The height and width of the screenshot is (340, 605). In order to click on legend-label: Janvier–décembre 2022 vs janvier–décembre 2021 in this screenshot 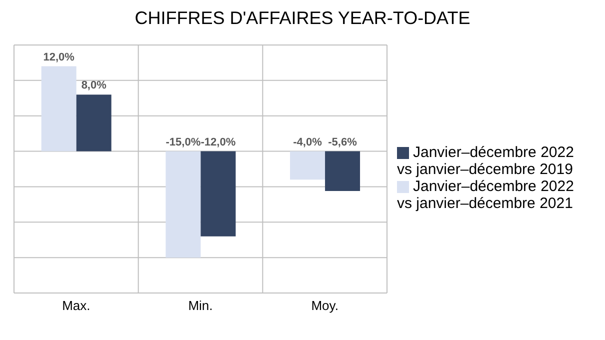, I will do `click(485, 195)`.